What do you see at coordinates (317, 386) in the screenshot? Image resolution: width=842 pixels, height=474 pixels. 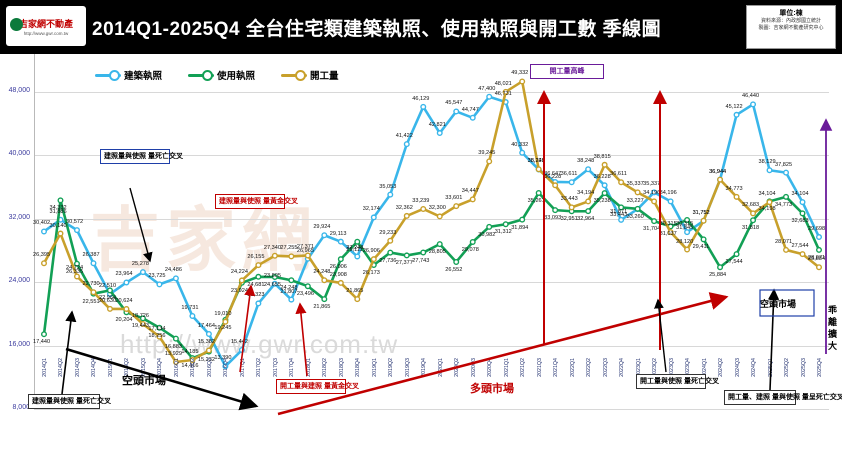 I see `annotation-golden-cross-2: 開工量與建照 量黃金交叉` at bounding box center [317, 386].